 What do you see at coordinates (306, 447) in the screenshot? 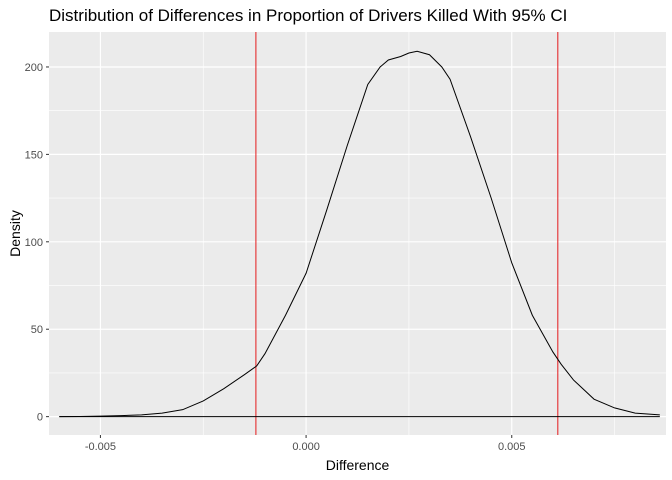
I see `x-tick-label: 0.000` at bounding box center [306, 447].